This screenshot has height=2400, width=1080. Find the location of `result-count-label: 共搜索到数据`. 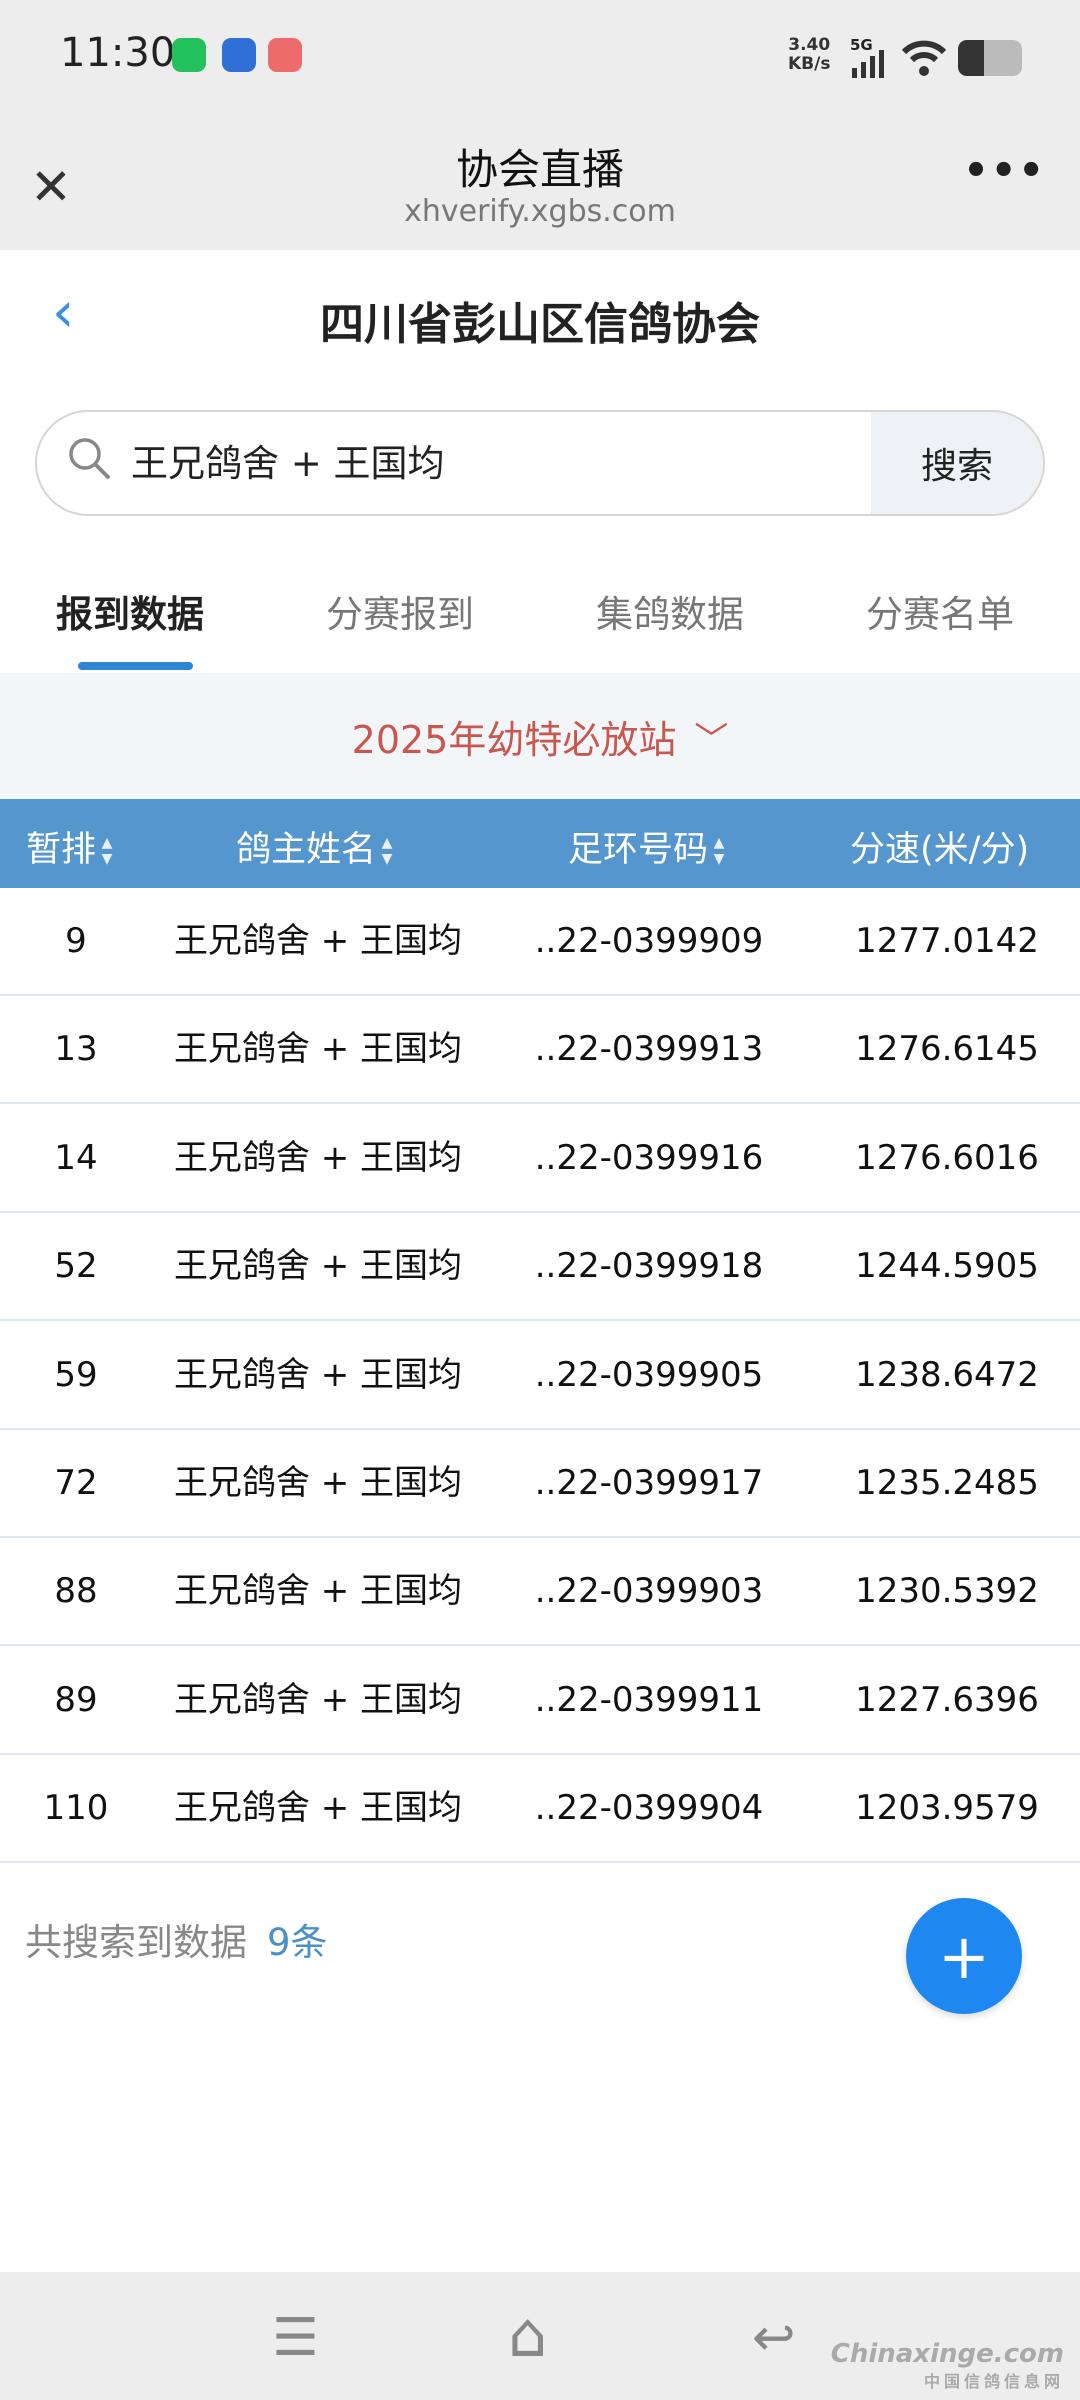

result-count-label: 共搜索到数据 is located at coordinates (136, 1942).